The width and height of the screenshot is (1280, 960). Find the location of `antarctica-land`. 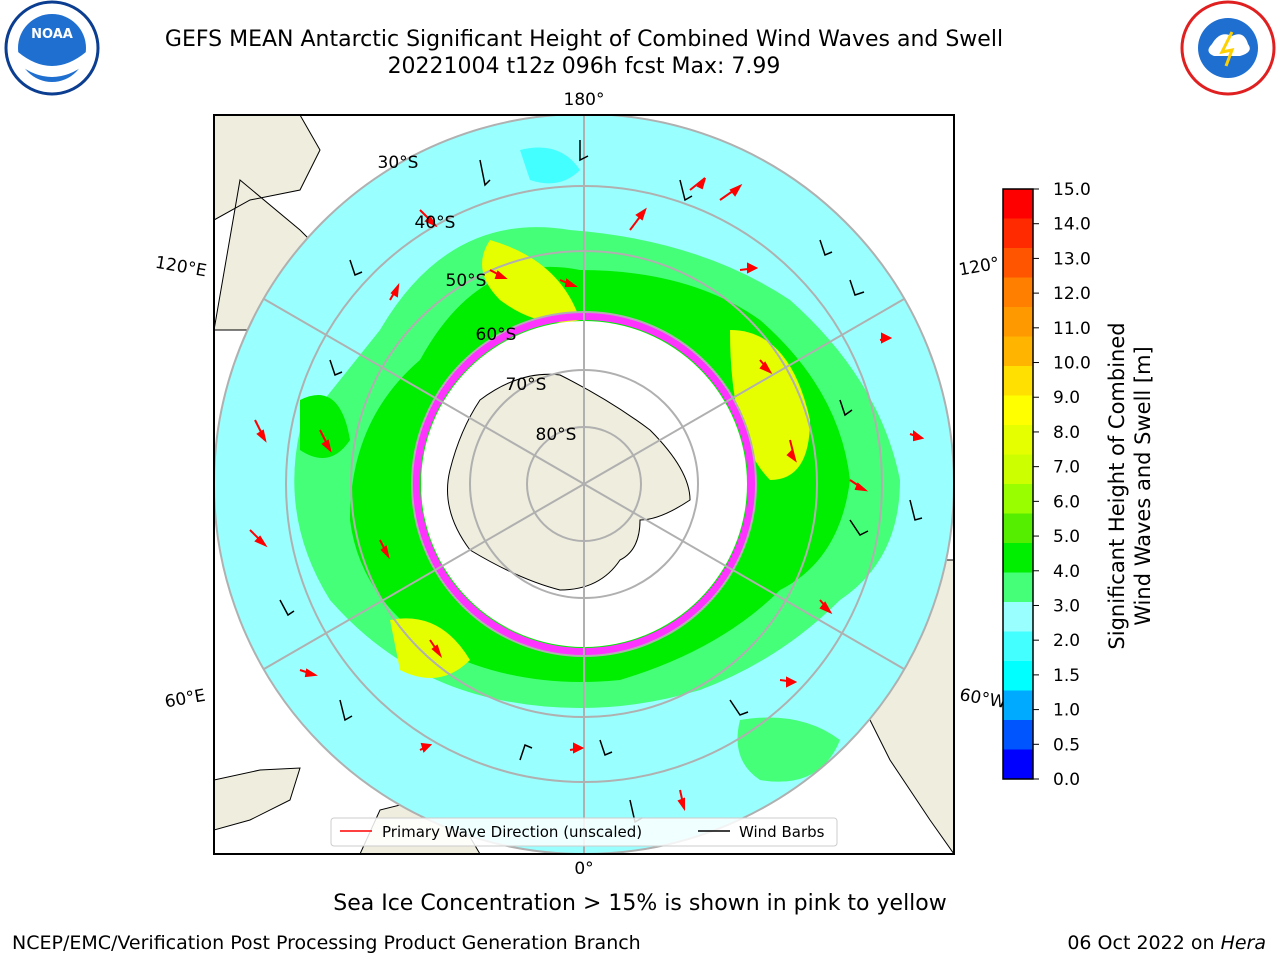

antarctica-land is located at coordinates (569, 482).